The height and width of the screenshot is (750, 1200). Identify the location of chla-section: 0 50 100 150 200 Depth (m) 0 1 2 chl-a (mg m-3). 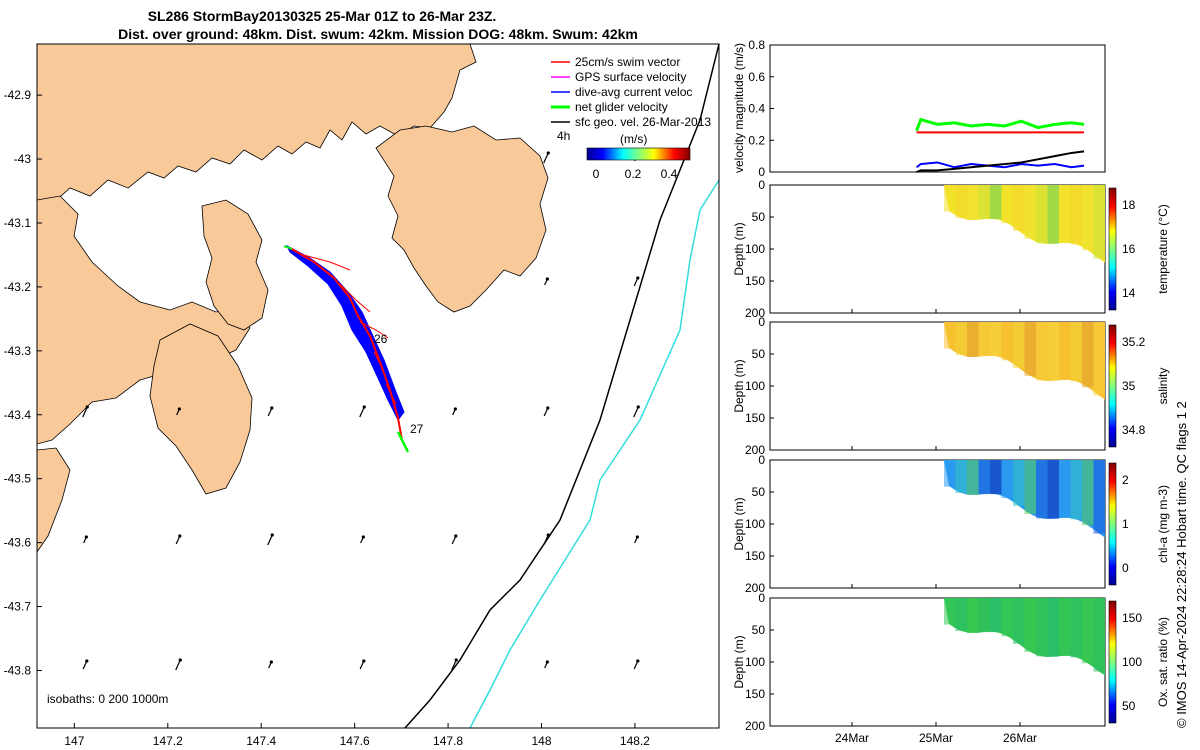
(951, 524).